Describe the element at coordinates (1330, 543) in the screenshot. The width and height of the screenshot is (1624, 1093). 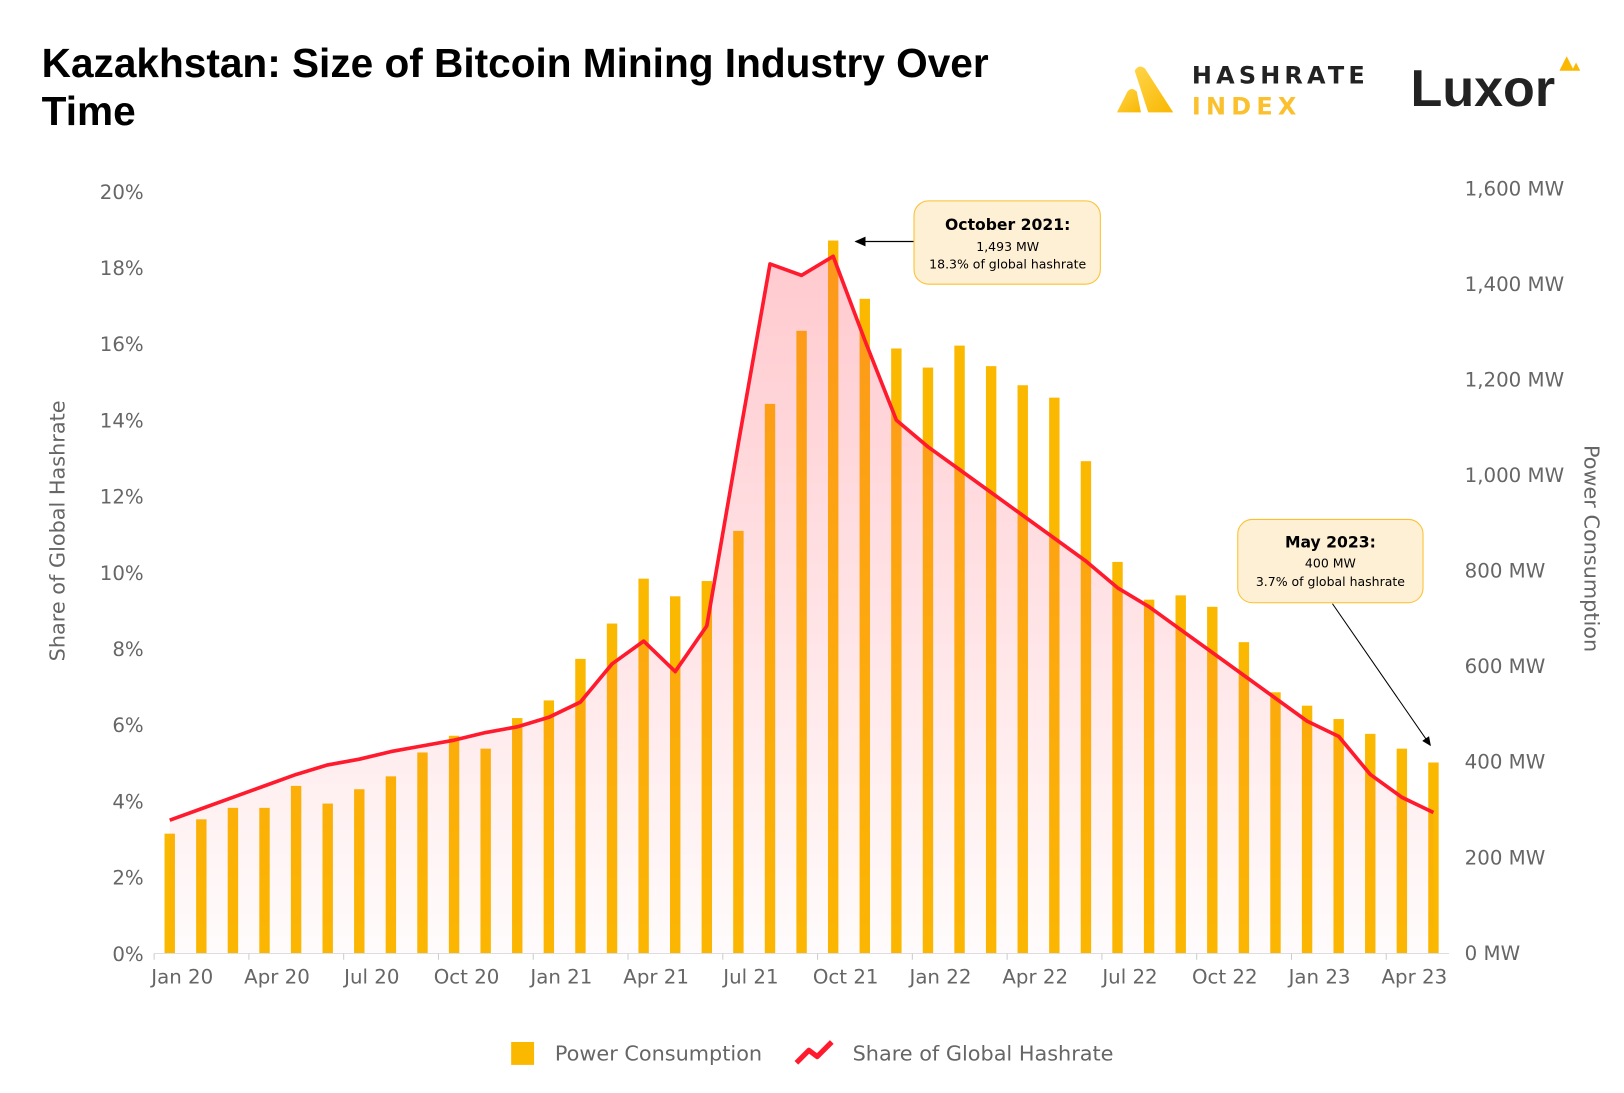
I see `annotation-title: May 2023:` at that location.